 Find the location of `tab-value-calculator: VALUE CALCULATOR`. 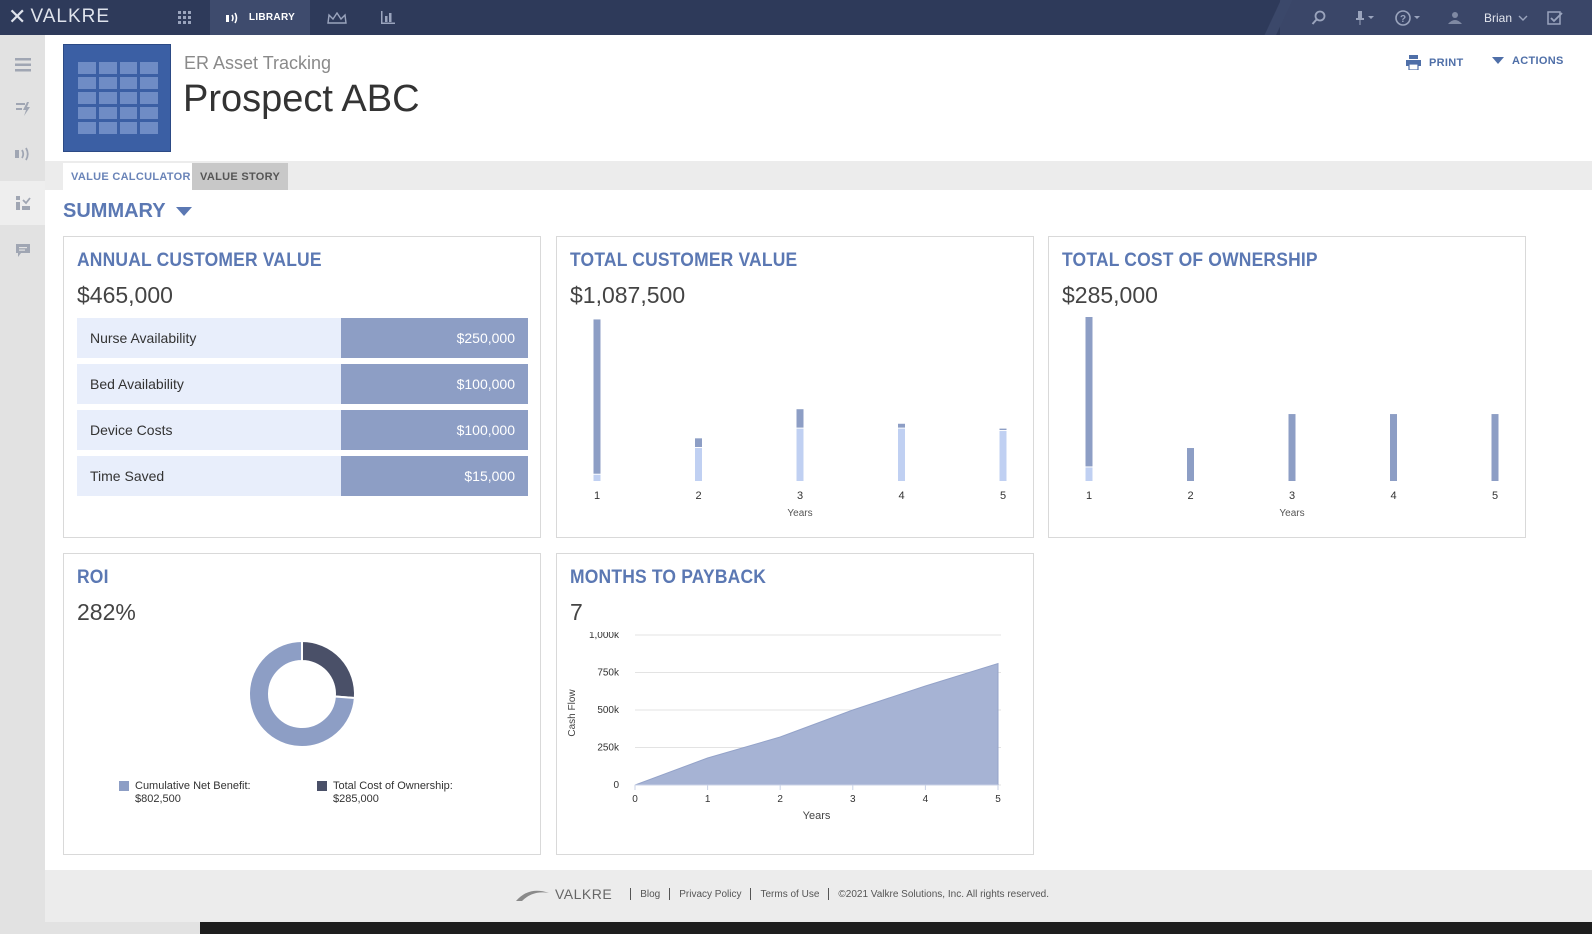

tab-value-calculator: VALUE CALCULATOR is located at coordinates (131, 176).